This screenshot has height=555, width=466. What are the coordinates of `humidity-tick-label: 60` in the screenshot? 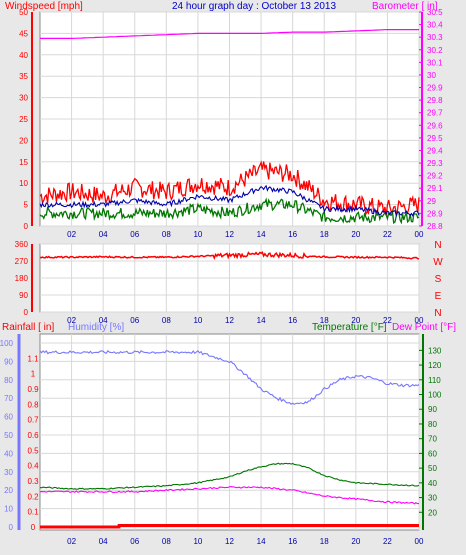 It's located at (8, 417).